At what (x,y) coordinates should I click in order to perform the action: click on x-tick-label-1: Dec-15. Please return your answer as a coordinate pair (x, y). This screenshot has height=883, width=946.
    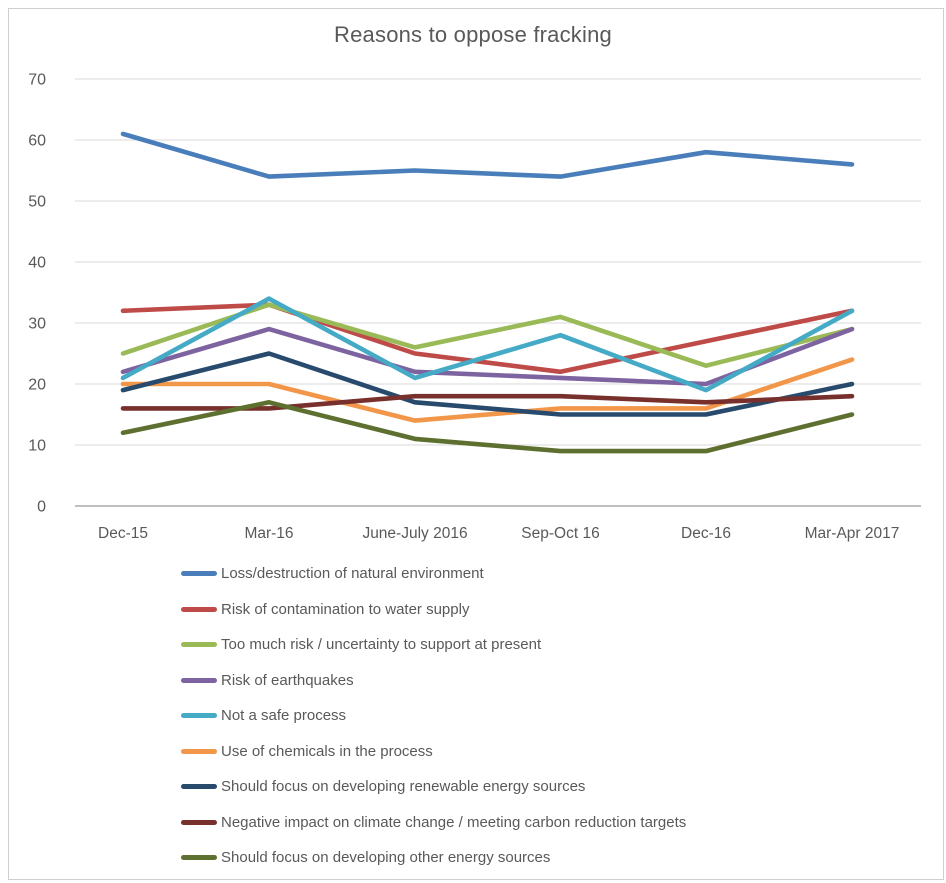
    Looking at the image, I should click on (123, 533).